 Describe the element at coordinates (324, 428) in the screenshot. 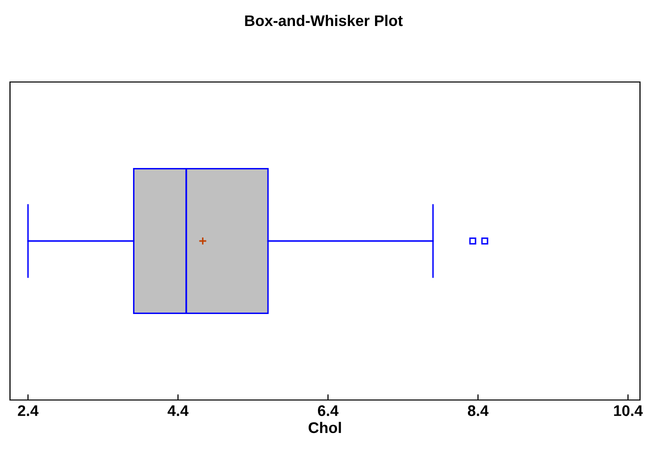

I see `x-axis-title: Chol` at that location.